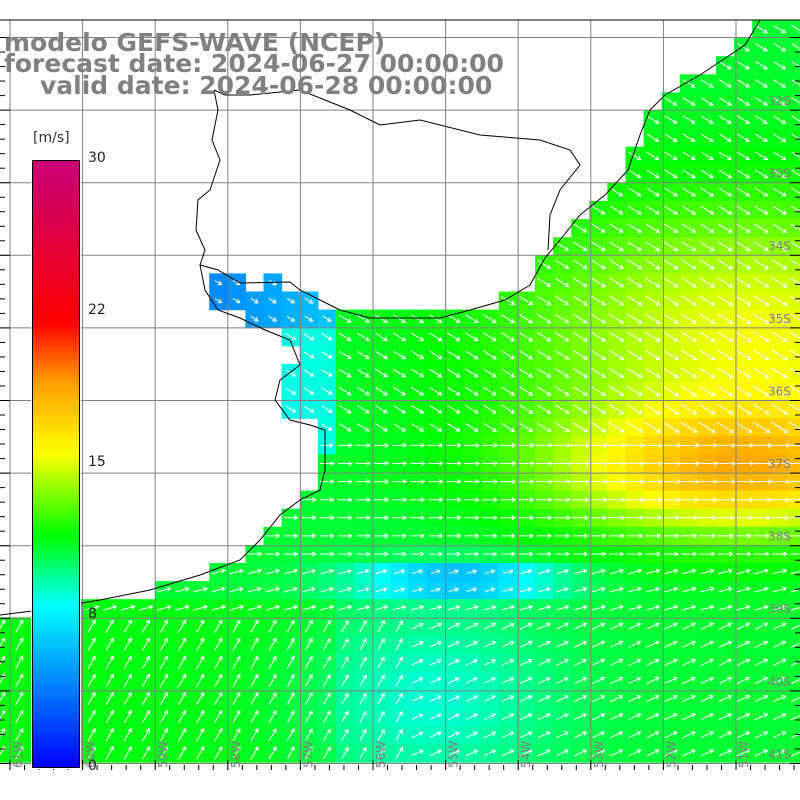 This screenshot has height=800, width=800. What do you see at coordinates (195, 42) in the screenshot?
I see `model-title: modelo GEFS-WAVE (NCEP)` at bounding box center [195, 42].